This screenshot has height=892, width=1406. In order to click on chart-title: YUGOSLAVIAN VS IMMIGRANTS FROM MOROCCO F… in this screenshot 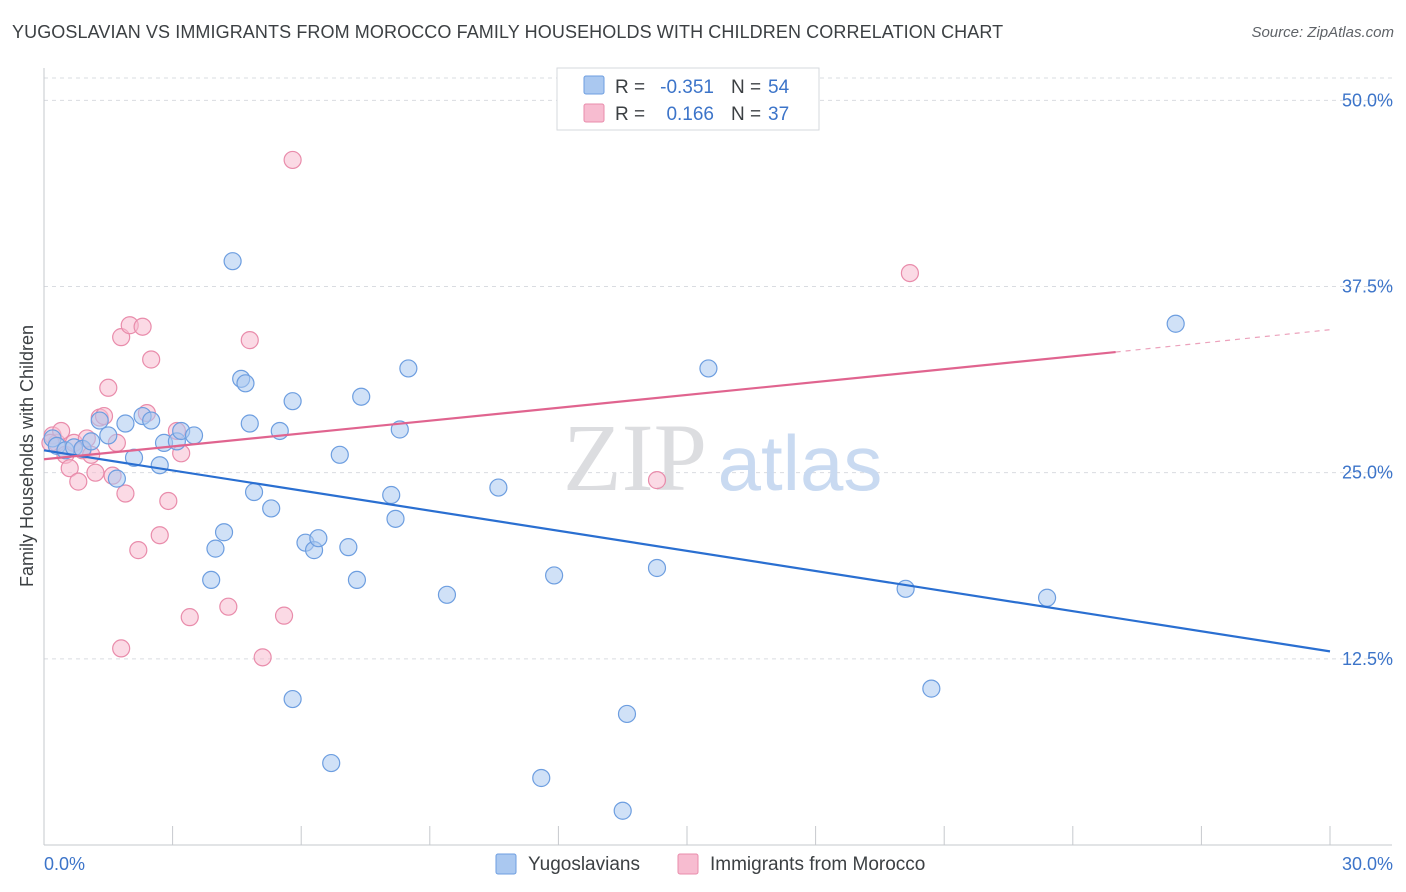, I will do `click(508, 32)`.